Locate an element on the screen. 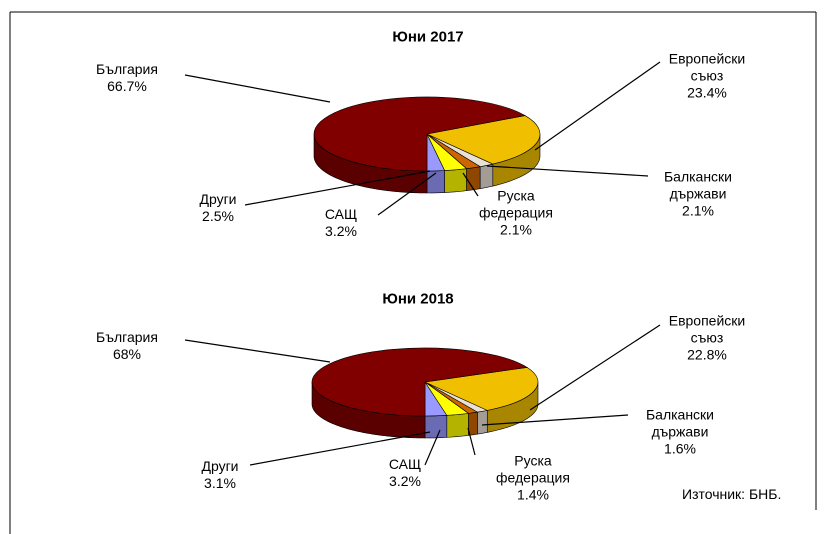 The image size is (829, 534). data-label: Други 2.5% is located at coordinates (218, 208).